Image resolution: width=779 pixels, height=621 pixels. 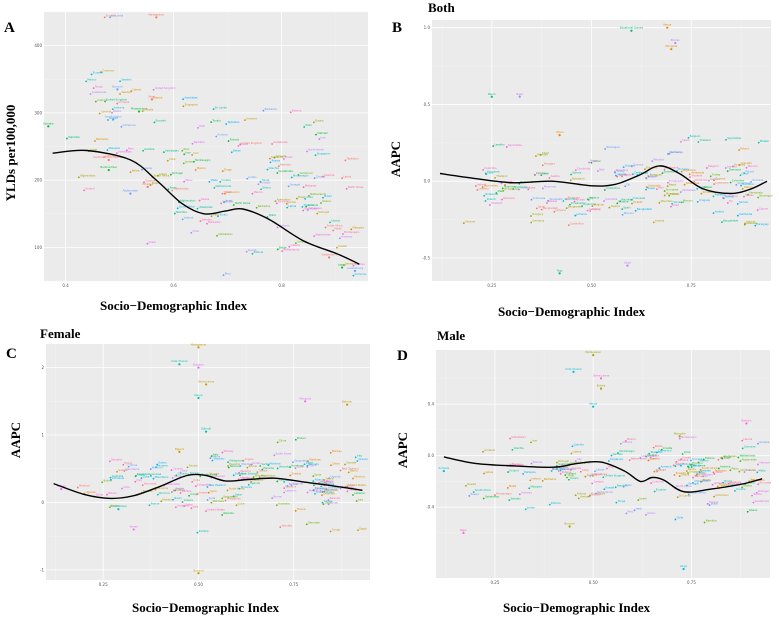 What do you see at coordinates (111, 155) in the screenshot?
I see `country-label: Comoros` at bounding box center [111, 155].